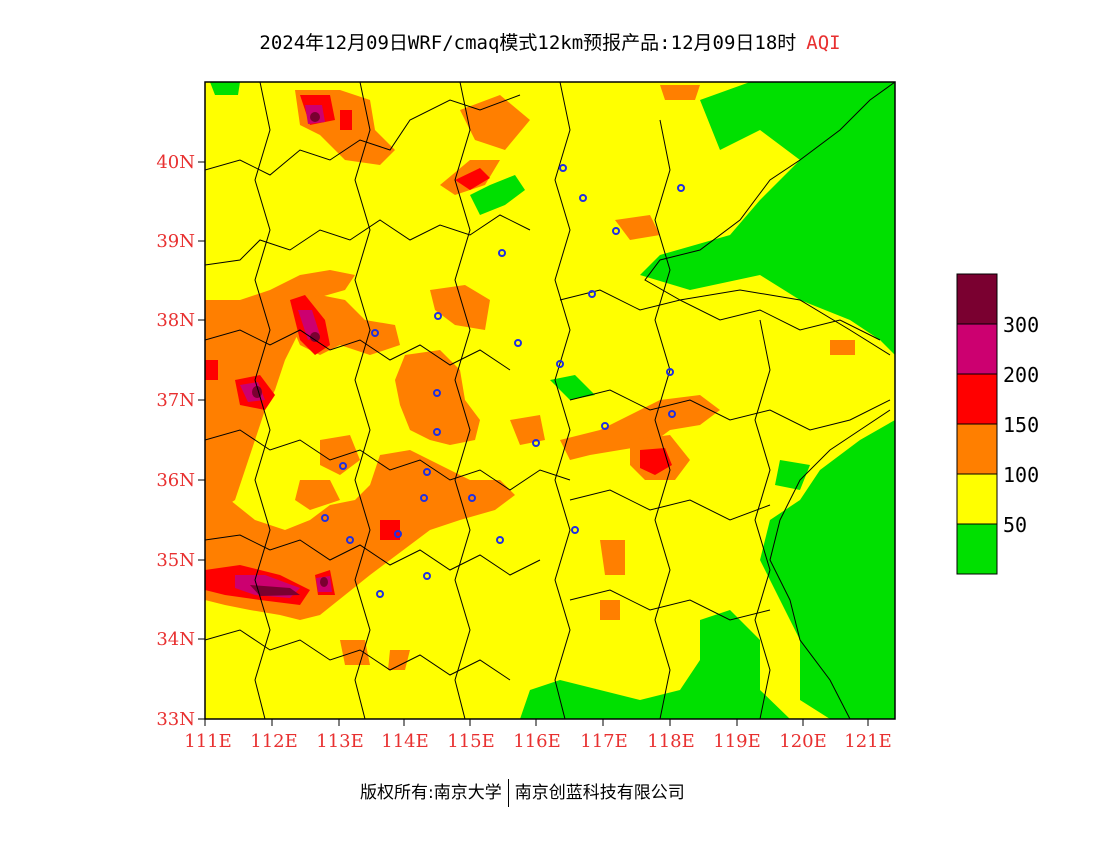 This screenshot has width=1100, height=850. I want to click on legend-swatch-good, so click(977, 549).